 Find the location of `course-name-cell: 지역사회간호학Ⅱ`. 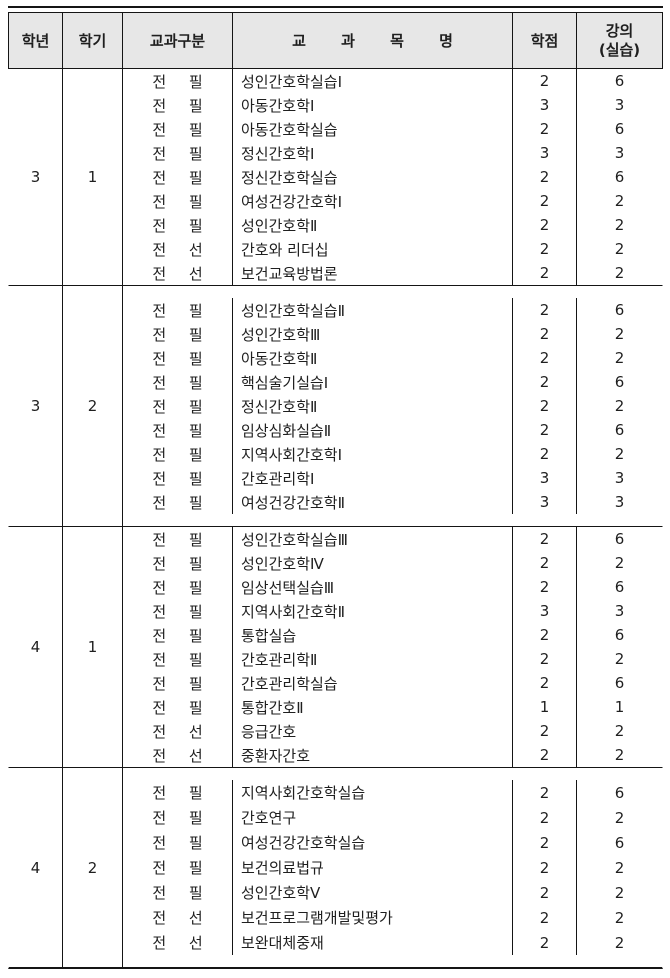

course-name-cell: 지역사회간호학Ⅱ is located at coordinates (373, 611).